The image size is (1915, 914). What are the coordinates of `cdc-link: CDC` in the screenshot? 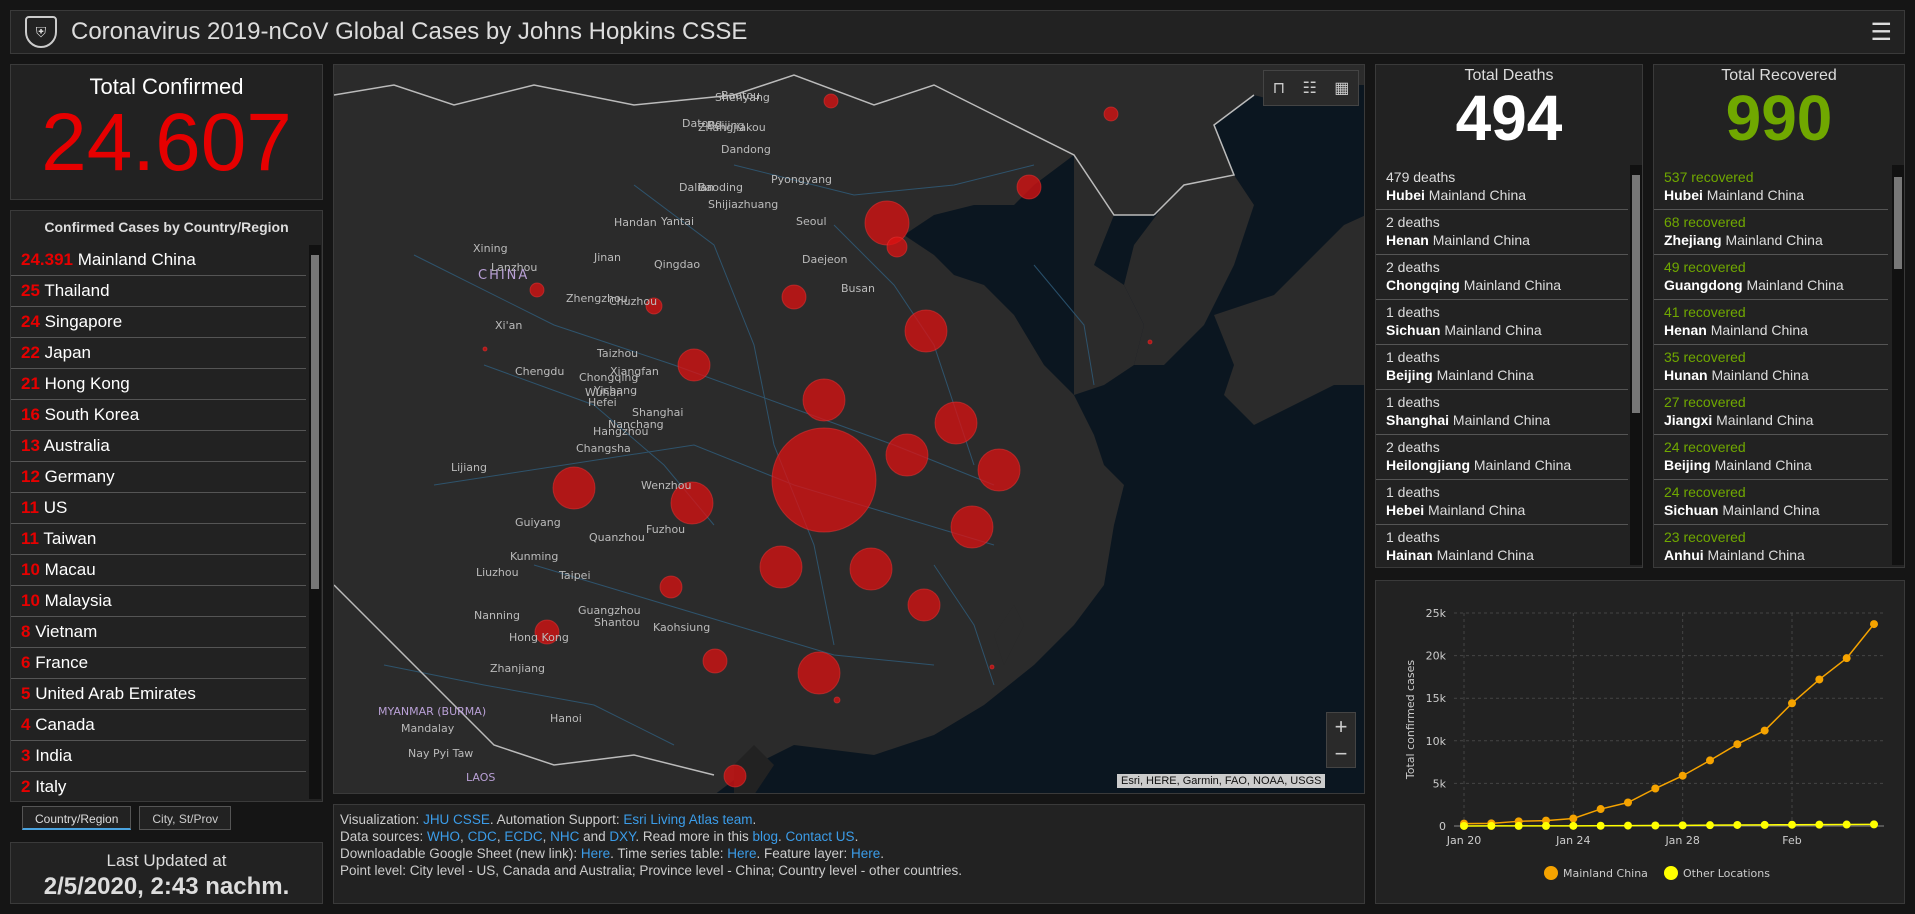 It's located at (482, 836).